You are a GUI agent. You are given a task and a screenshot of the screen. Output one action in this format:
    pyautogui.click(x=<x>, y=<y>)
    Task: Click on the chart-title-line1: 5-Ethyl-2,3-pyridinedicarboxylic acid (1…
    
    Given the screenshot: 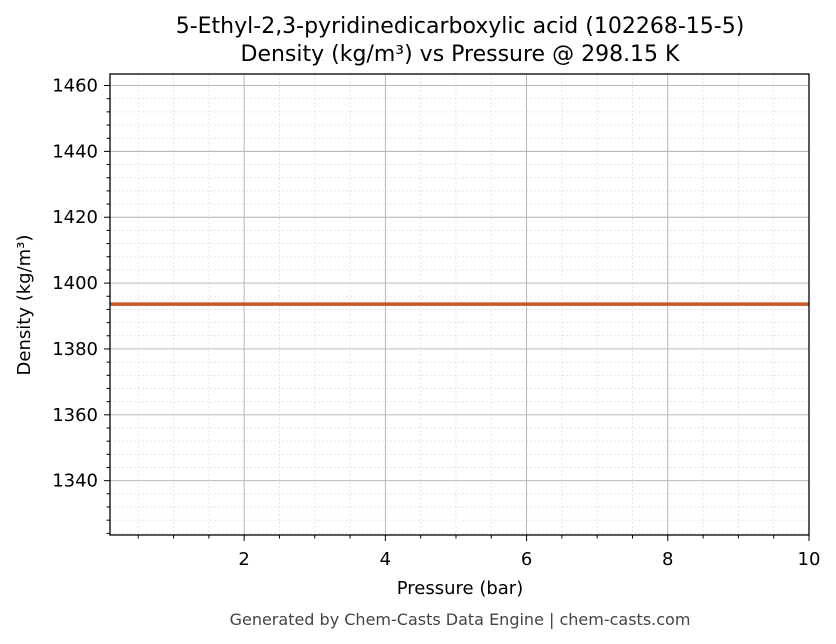 What is the action you would take?
    pyautogui.click(x=460, y=26)
    